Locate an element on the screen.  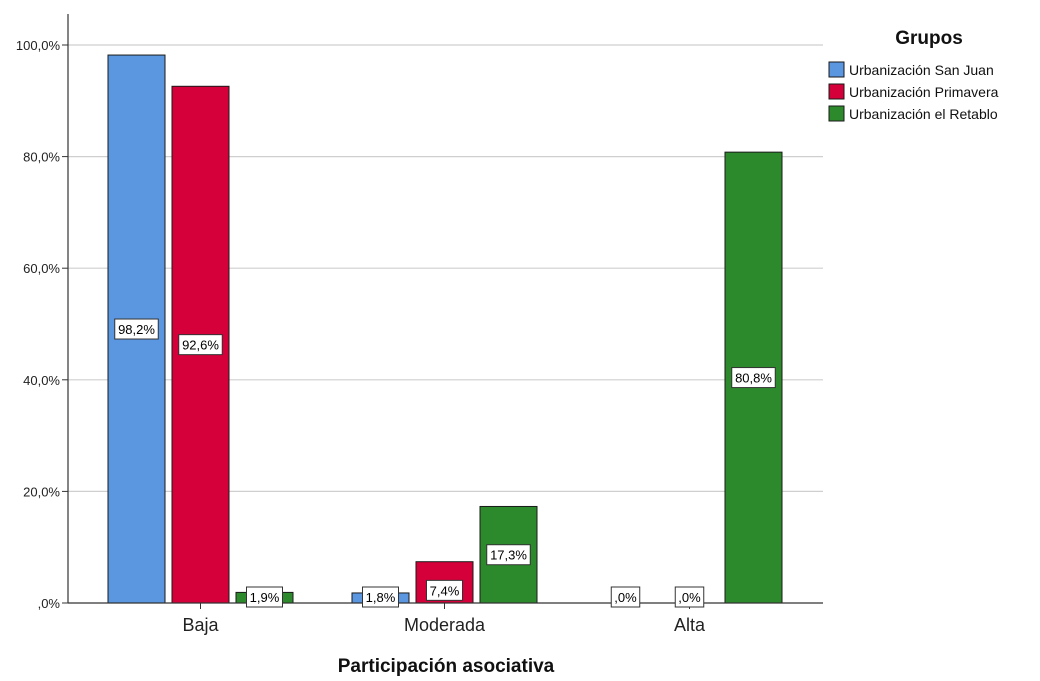
category-label: Moderada is located at coordinates (445, 625).